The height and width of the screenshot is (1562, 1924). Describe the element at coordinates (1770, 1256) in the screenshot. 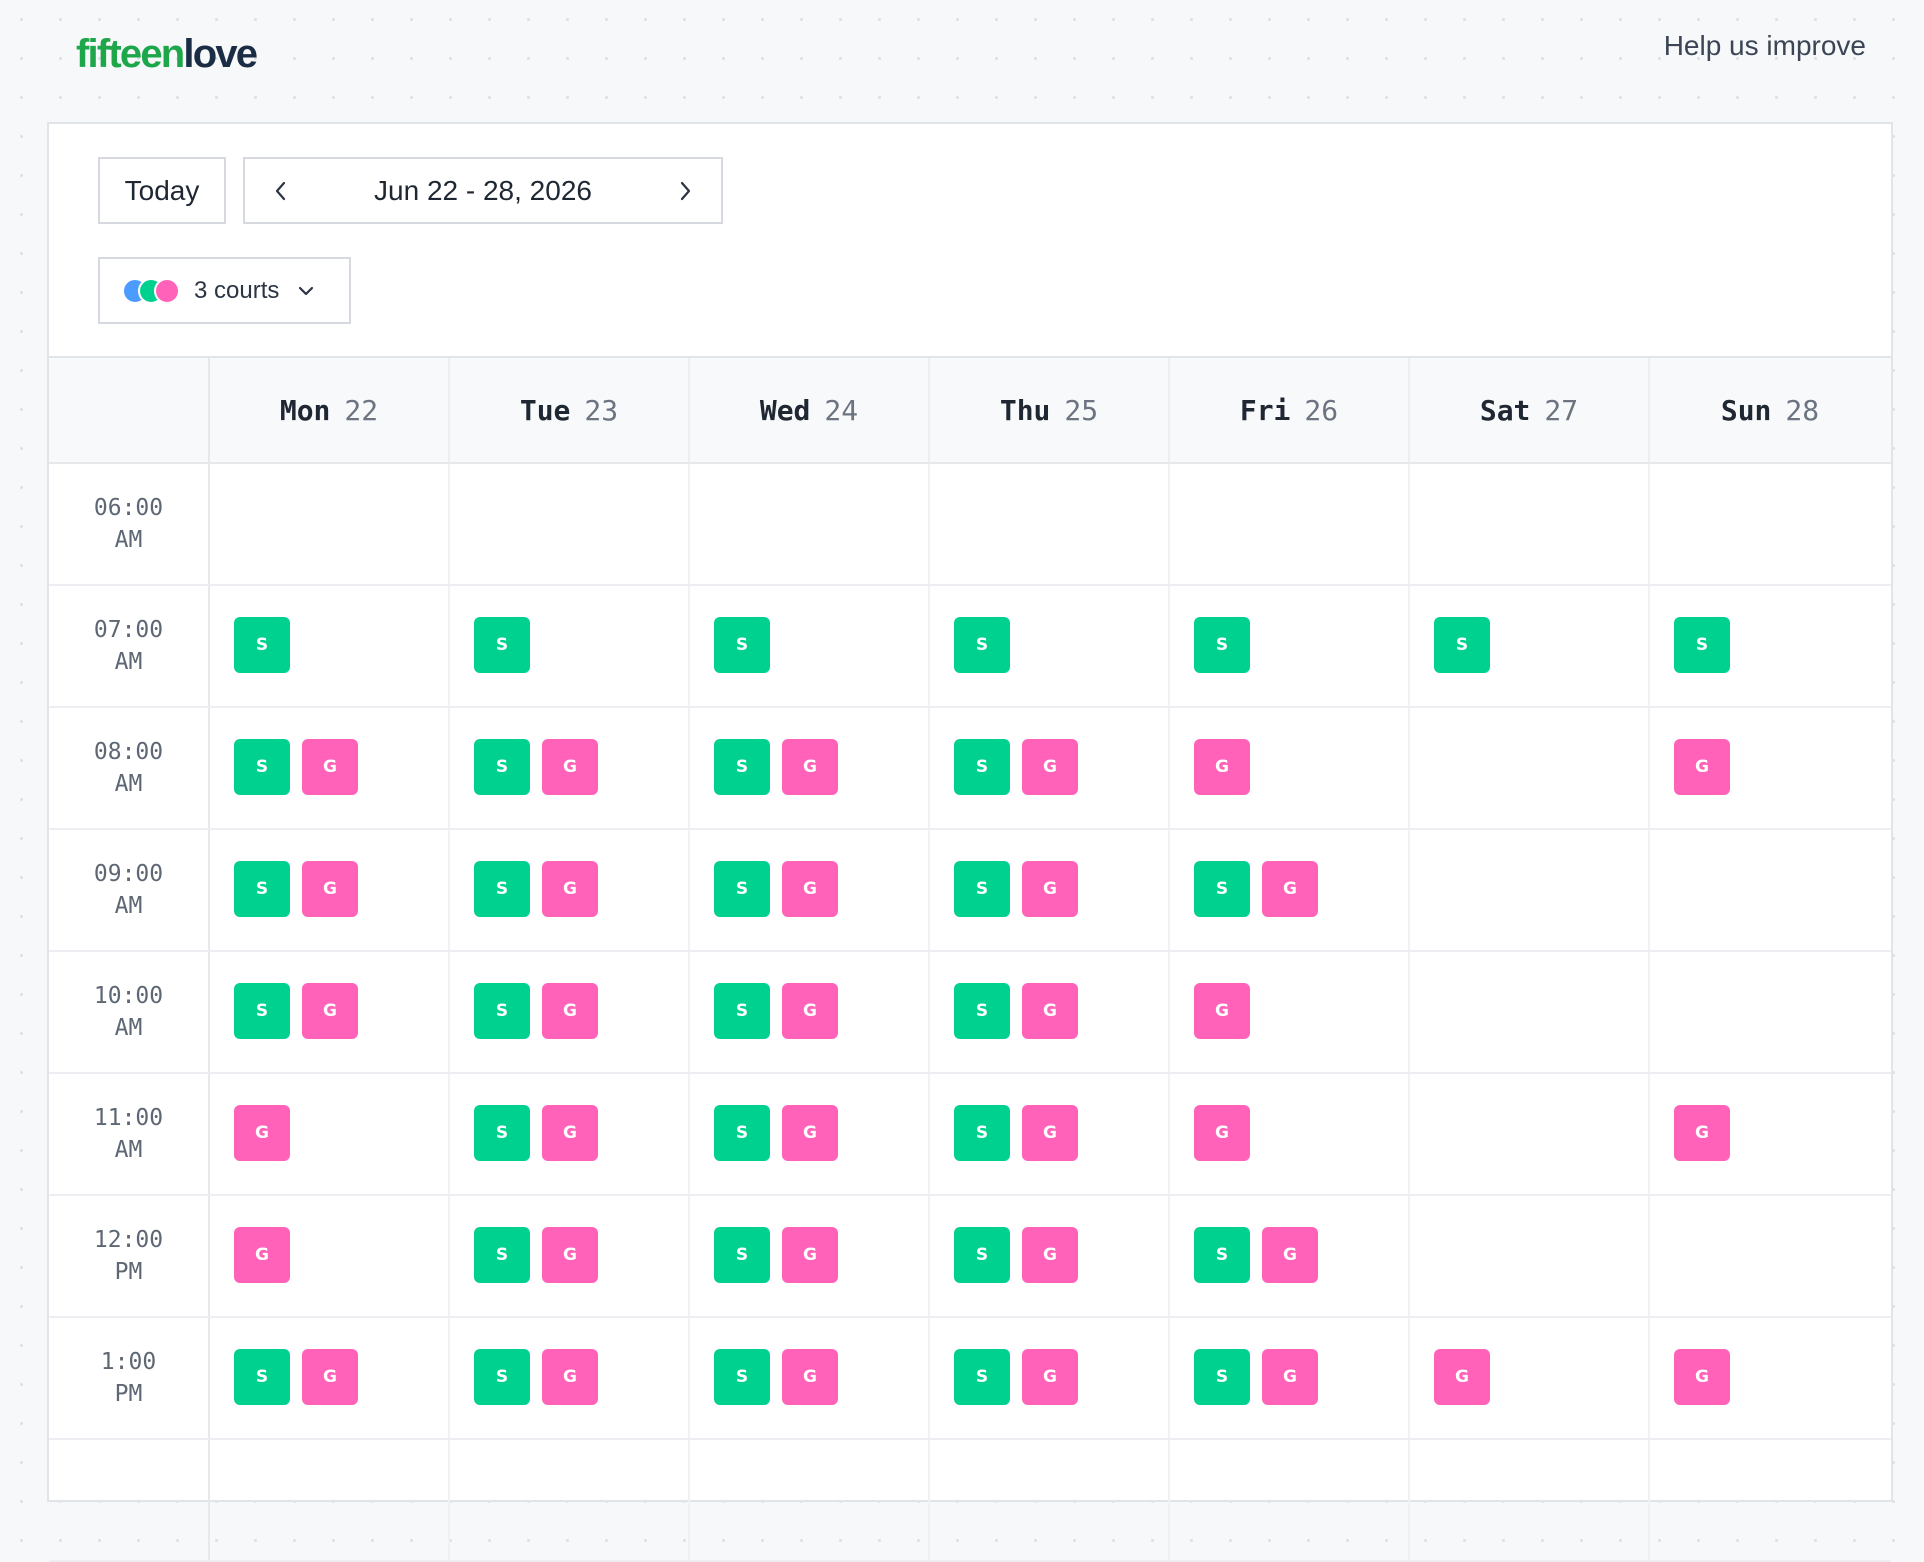

I see `day-cell-sun` at that location.